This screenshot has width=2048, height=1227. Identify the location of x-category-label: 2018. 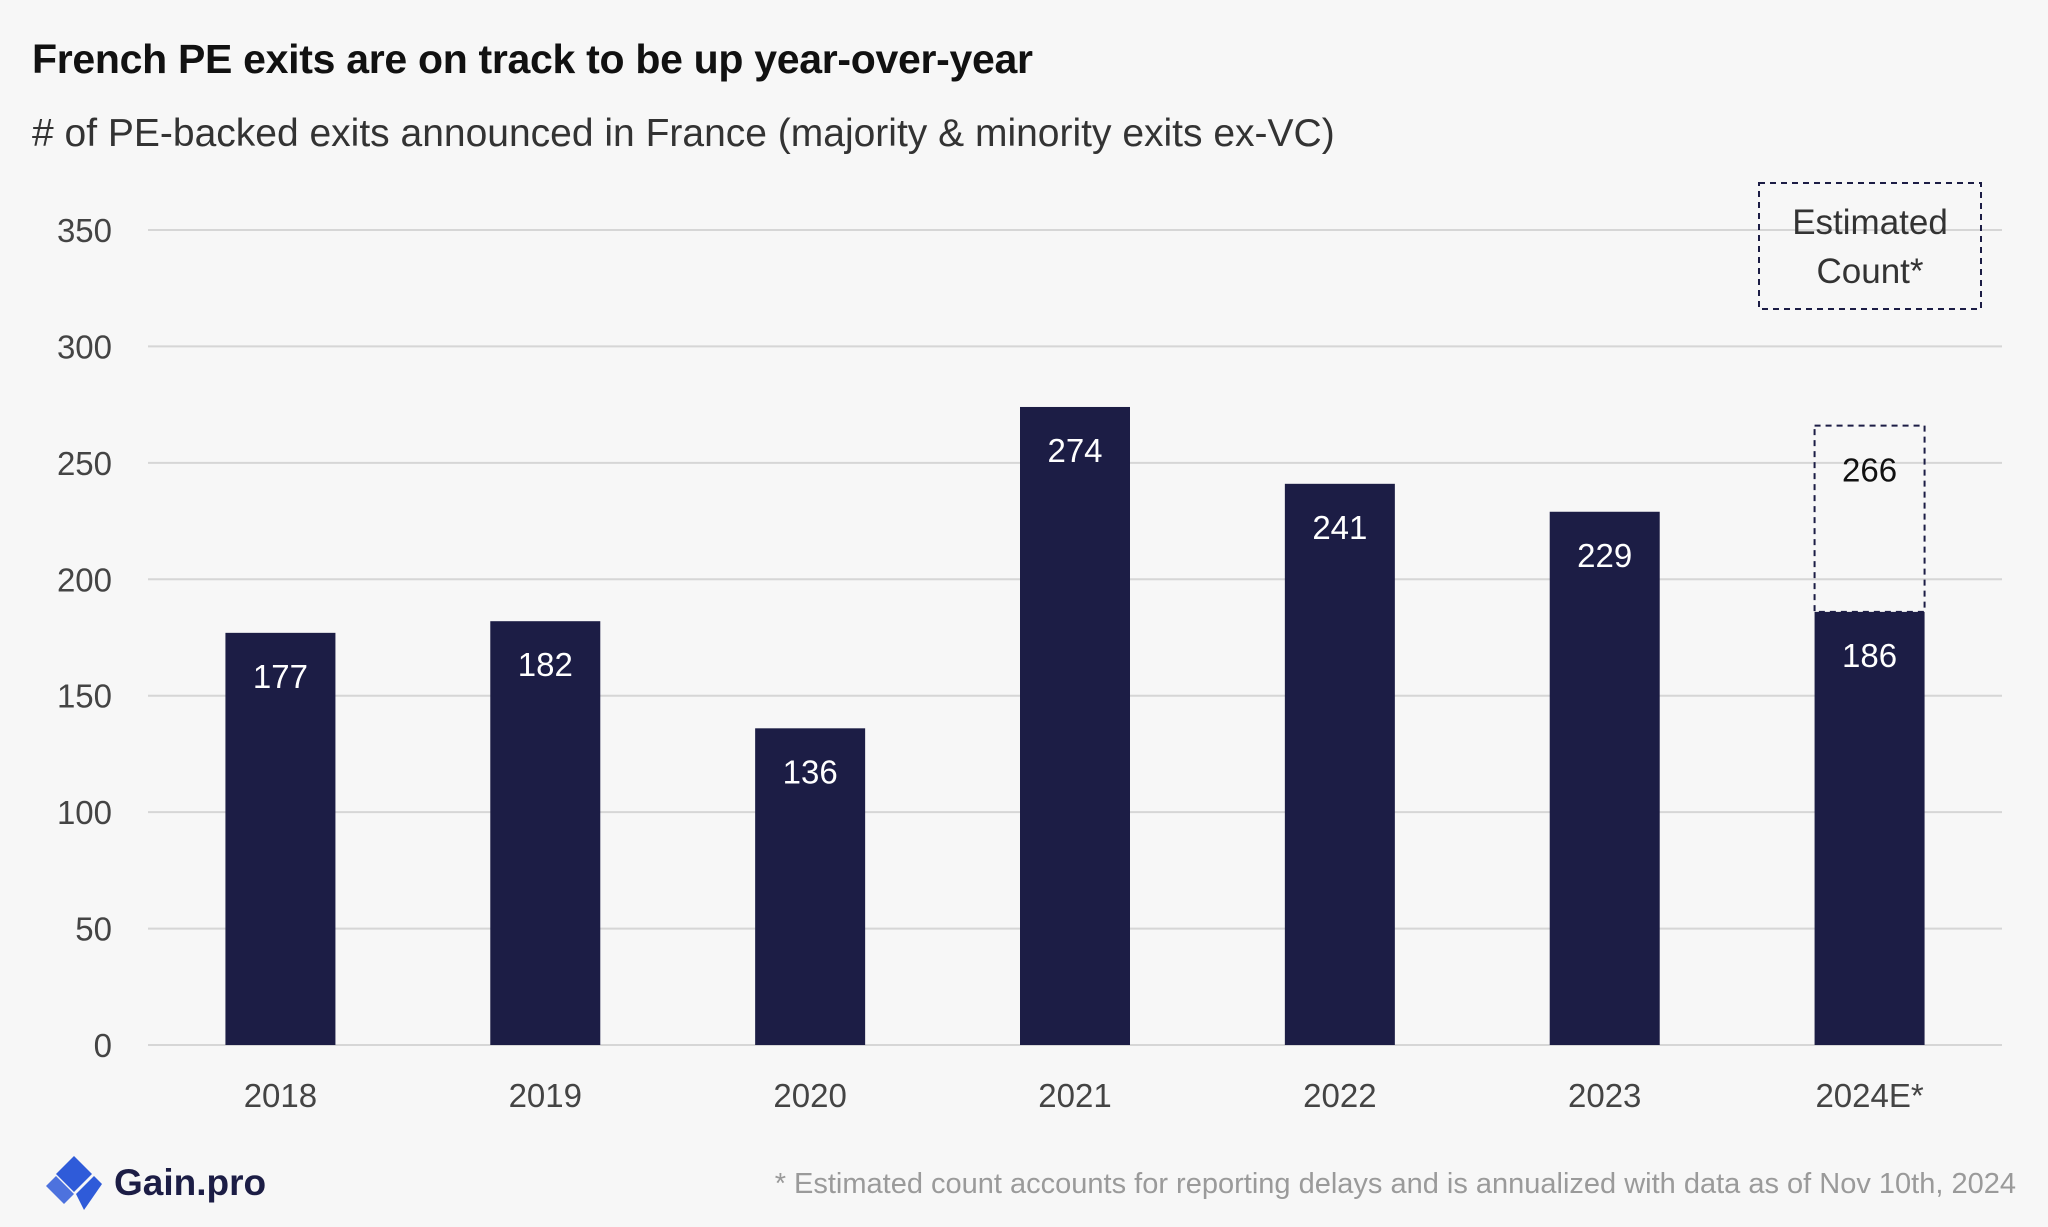
(280, 1095).